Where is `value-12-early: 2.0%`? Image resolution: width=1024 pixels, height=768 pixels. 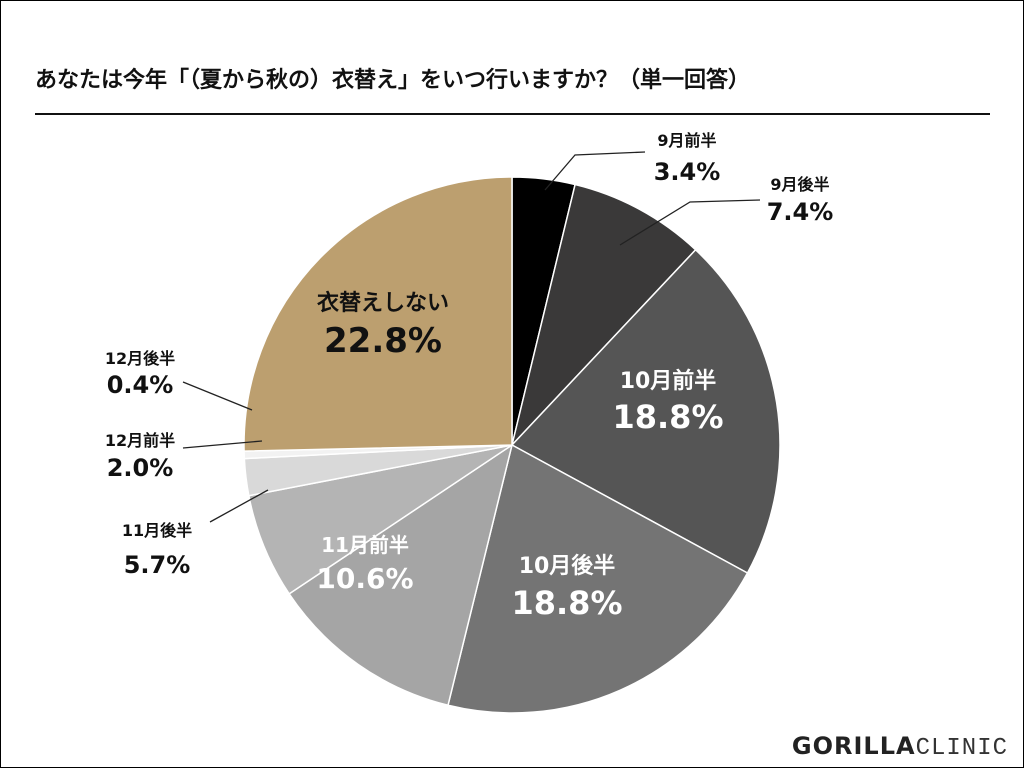
value-12-early: 2.0% is located at coordinates (140, 468).